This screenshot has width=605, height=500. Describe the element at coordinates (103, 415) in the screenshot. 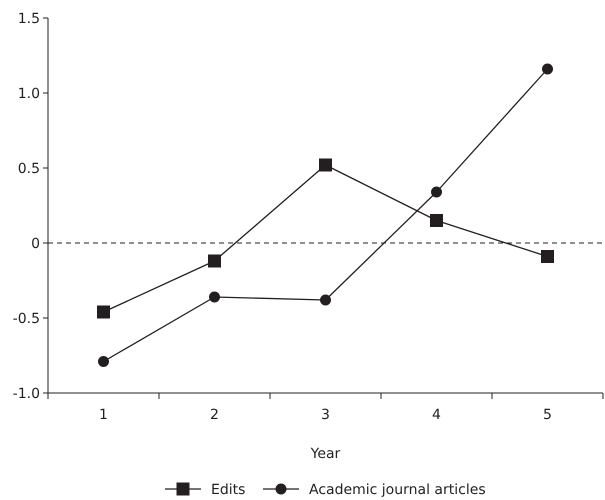

I see `x-tick-label: 1` at that location.